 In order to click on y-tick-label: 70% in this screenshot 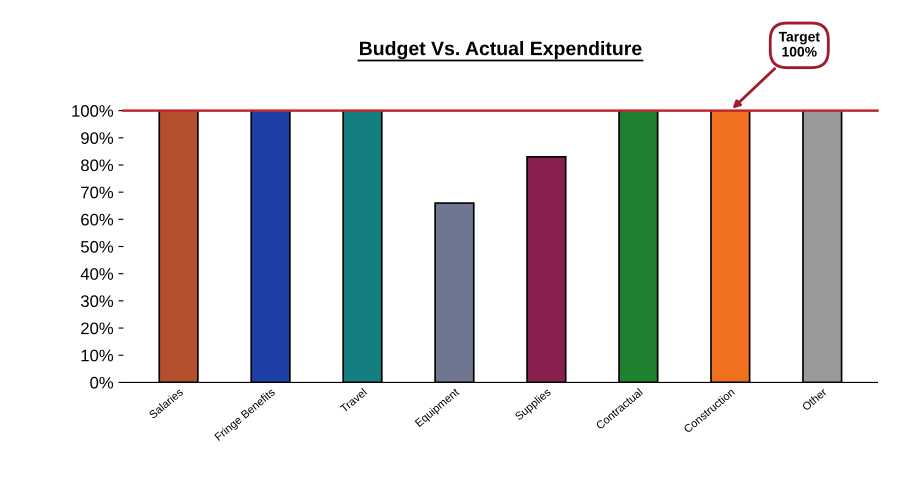, I will do `click(97, 192)`.